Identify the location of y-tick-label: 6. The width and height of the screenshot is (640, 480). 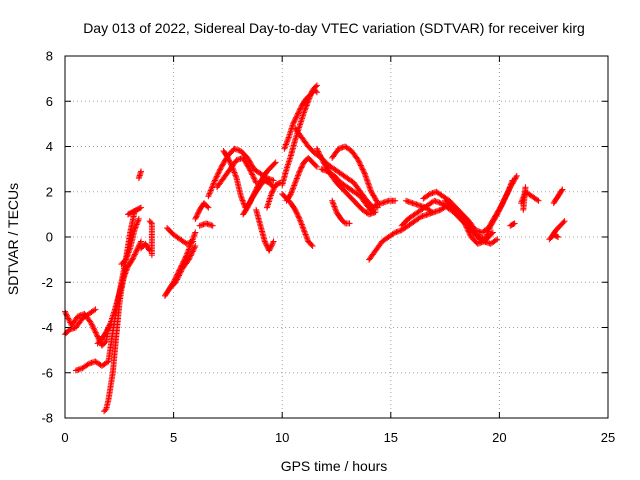
(49, 101).